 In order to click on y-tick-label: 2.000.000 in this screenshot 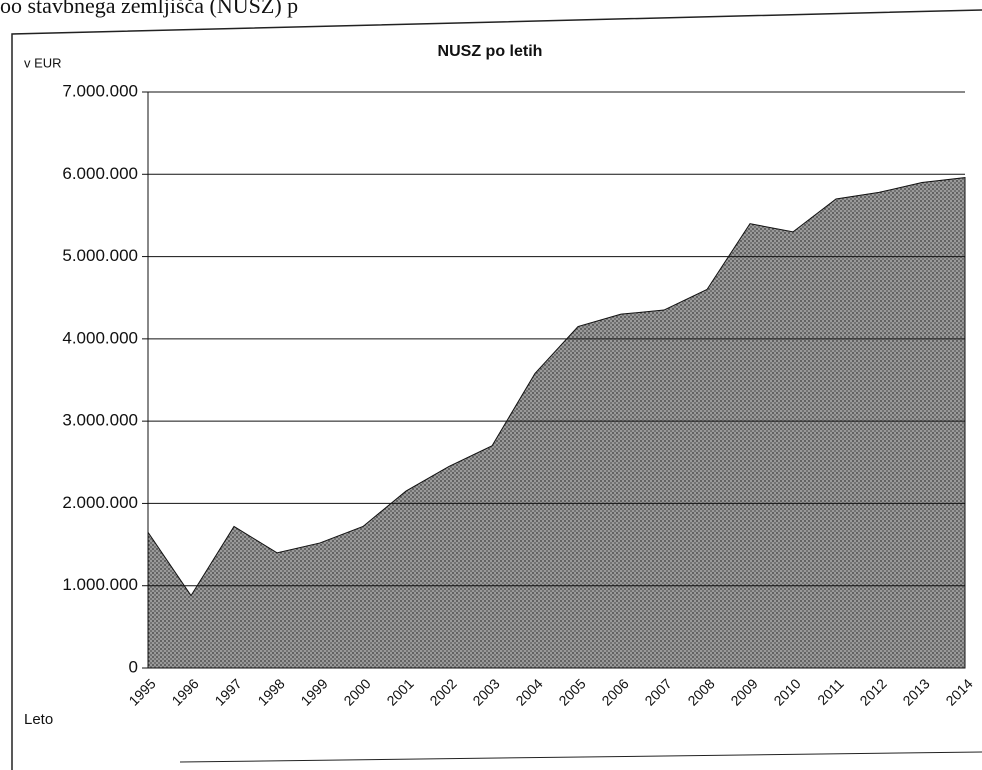, I will do `click(100, 502)`.